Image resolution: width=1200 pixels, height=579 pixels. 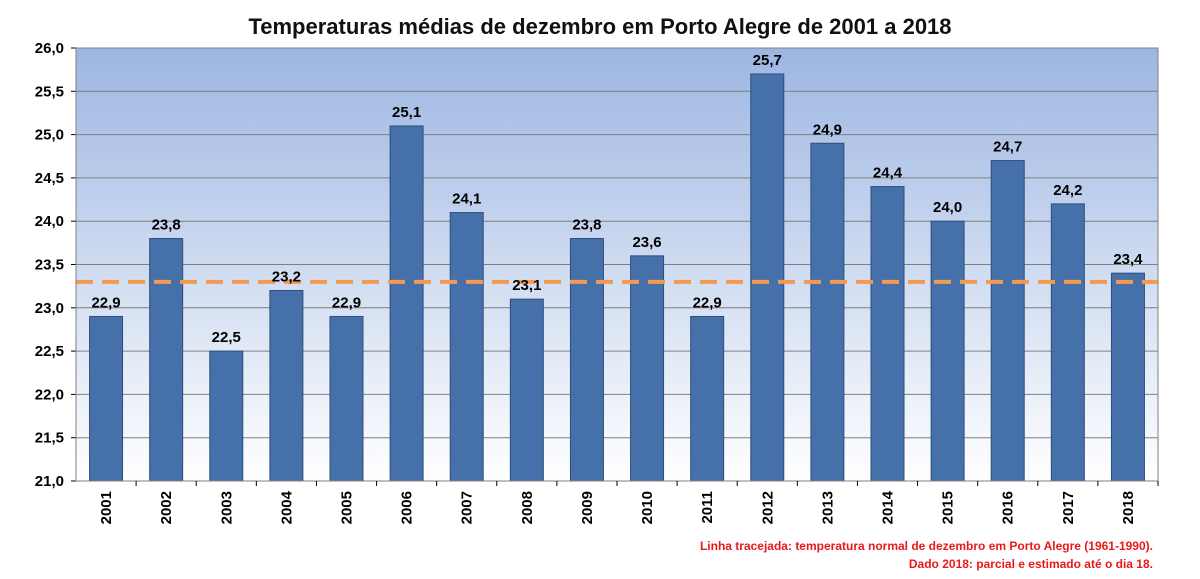 What do you see at coordinates (707, 507) in the screenshot?
I see `x-tick-label: 2011` at bounding box center [707, 507].